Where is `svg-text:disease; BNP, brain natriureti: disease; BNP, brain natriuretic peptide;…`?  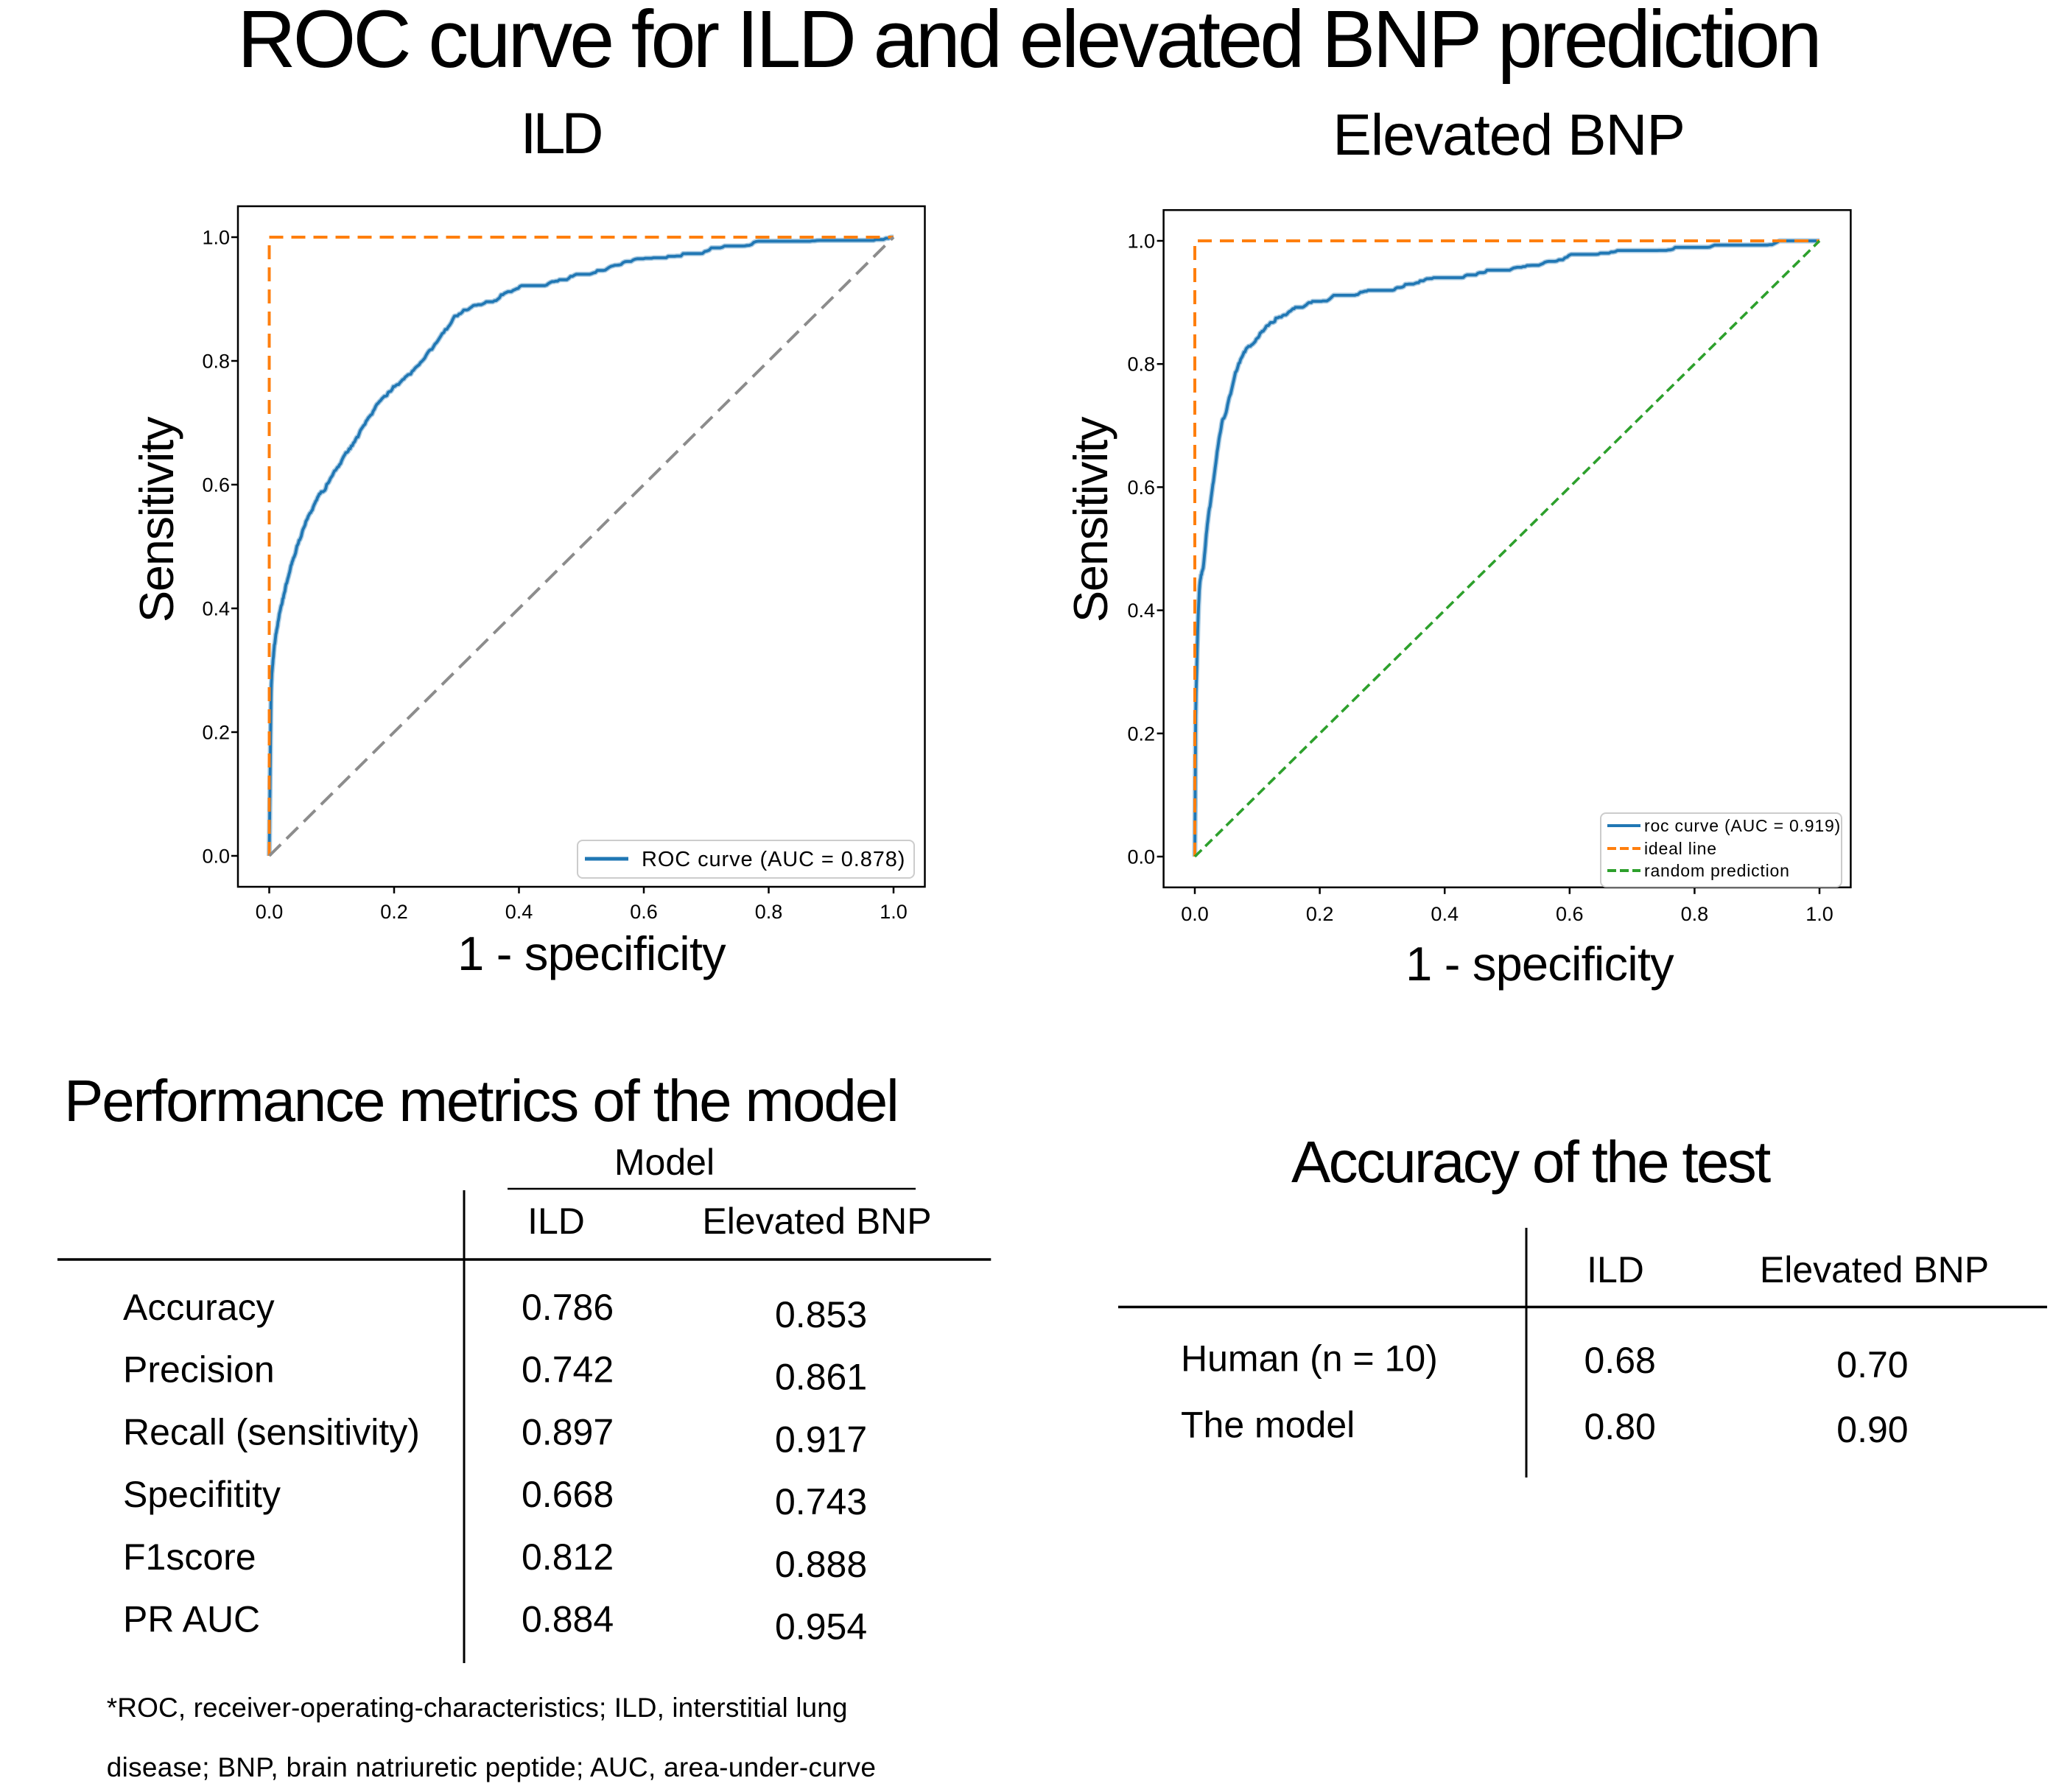
svg-text:disease; BNP, brain natriureti: disease; BNP, brain natriuretic peptide;… is located at coordinates (491, 1767).